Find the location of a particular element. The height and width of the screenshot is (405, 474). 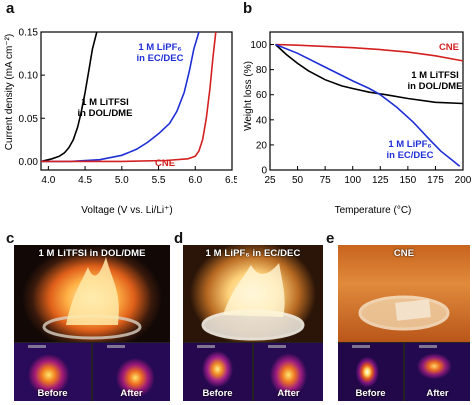

photo-panel-d: 1 M LiPF₆ in EC/DEC Before After is located at coordinates (253, 323).